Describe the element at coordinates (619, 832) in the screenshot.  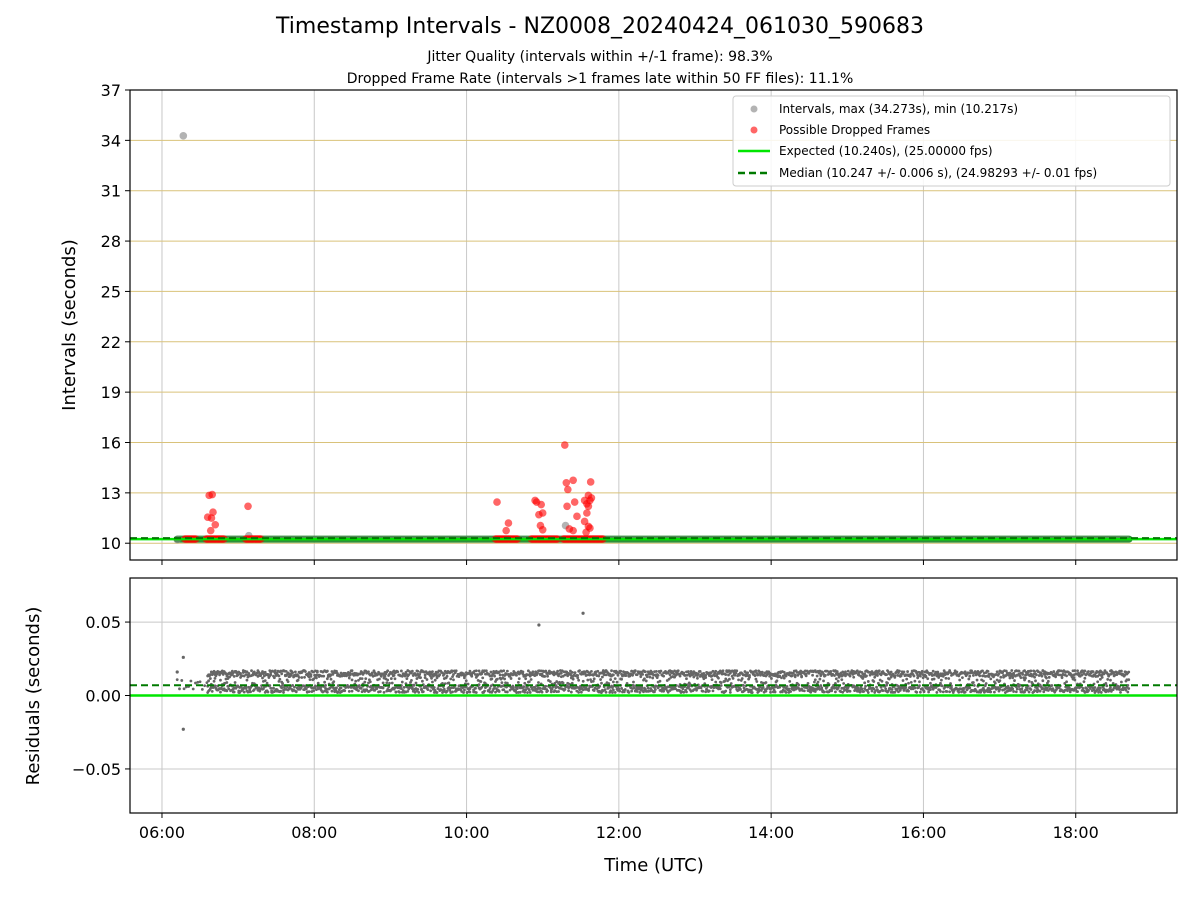
I see `residuals-x-tick-label: 12:00` at that location.